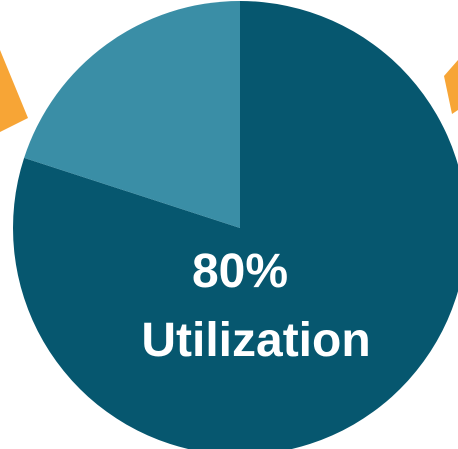  I want to click on pie-label-percent: 80%, so click(240, 271).